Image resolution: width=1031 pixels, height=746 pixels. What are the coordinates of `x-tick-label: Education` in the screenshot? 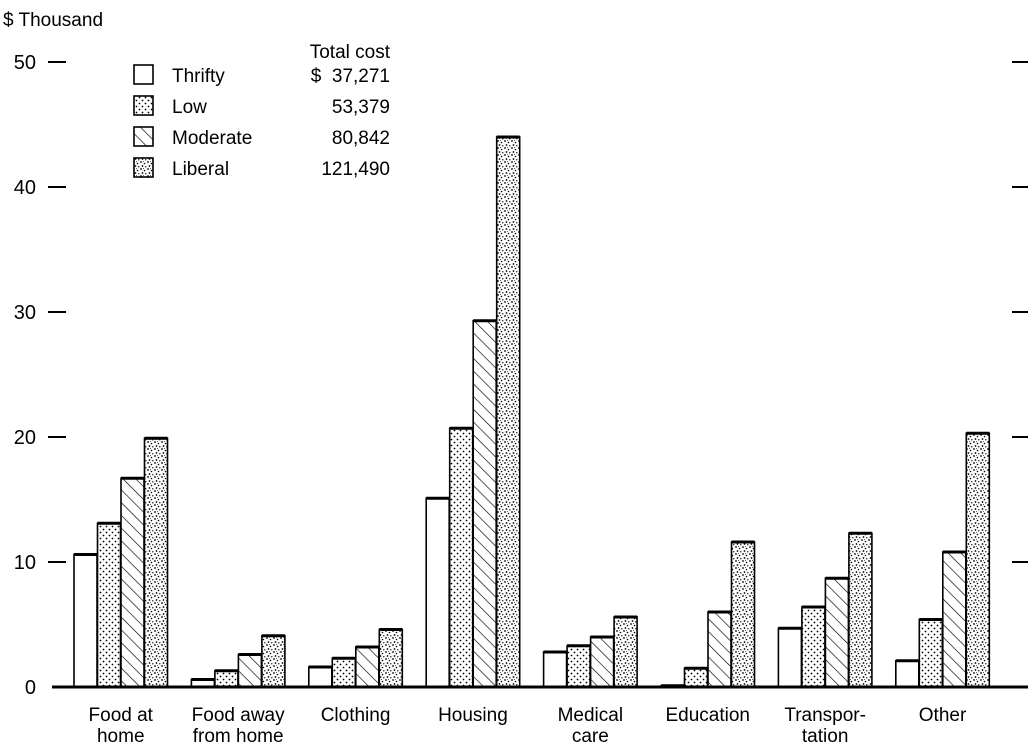 It's located at (707, 715).